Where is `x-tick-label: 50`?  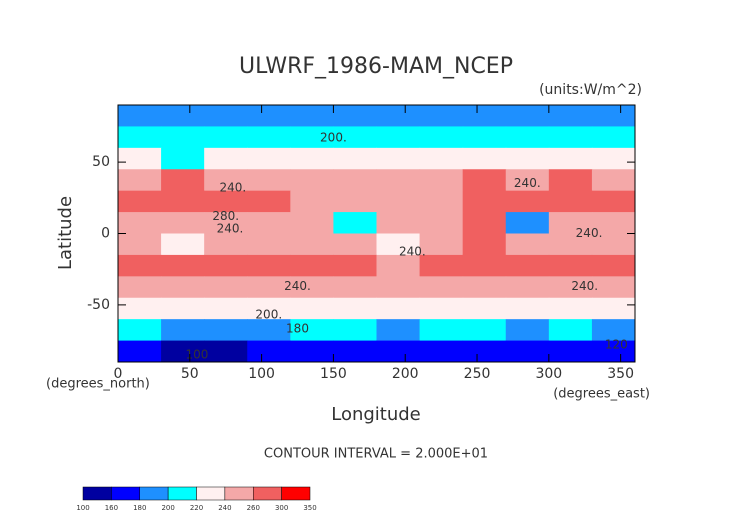
x-tick-label: 50 is located at coordinates (190, 374).